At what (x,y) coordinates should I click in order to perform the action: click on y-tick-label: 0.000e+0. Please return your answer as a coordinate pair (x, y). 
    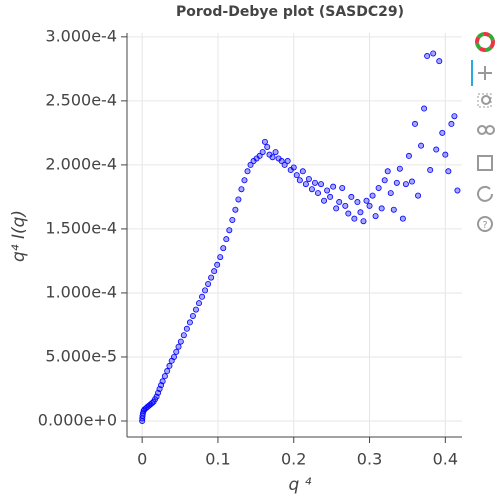
    Looking at the image, I should click on (77, 419).